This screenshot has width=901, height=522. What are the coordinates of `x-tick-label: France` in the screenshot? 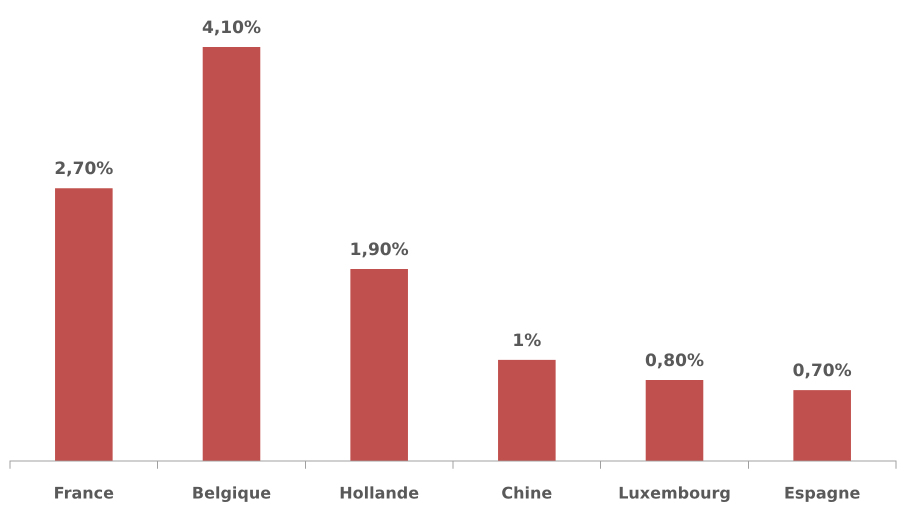 It's located at (84, 493).